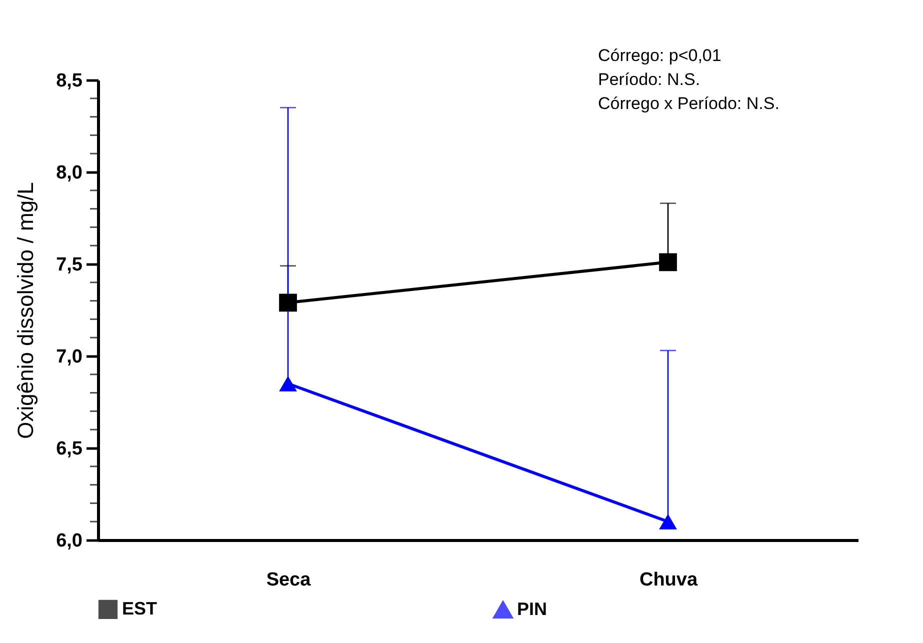 This screenshot has height=643, width=923. I want to click on text: 6,0, so click(69, 541).